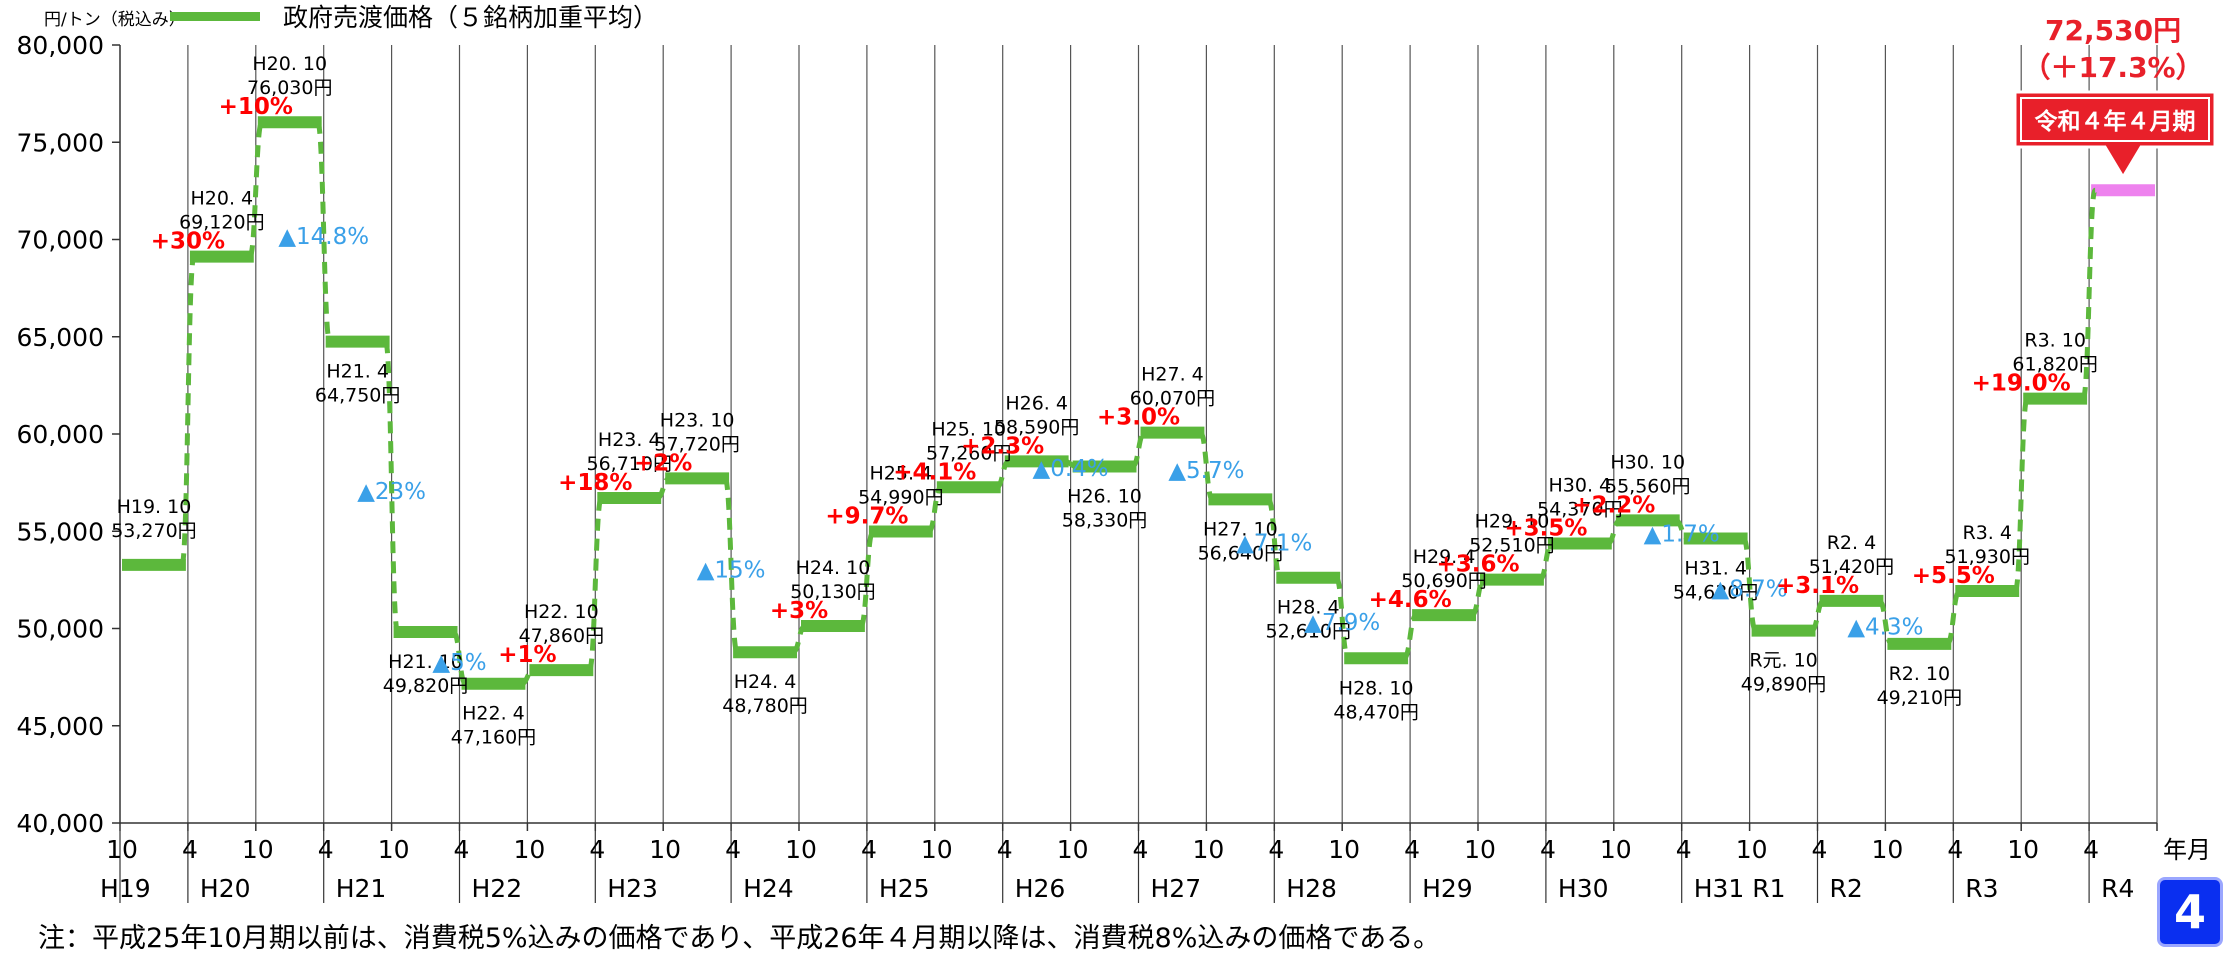 This screenshot has width=2230, height=960. What do you see at coordinates (1036, 427) in the screenshot?
I see `price-label: 58,590円` at bounding box center [1036, 427].